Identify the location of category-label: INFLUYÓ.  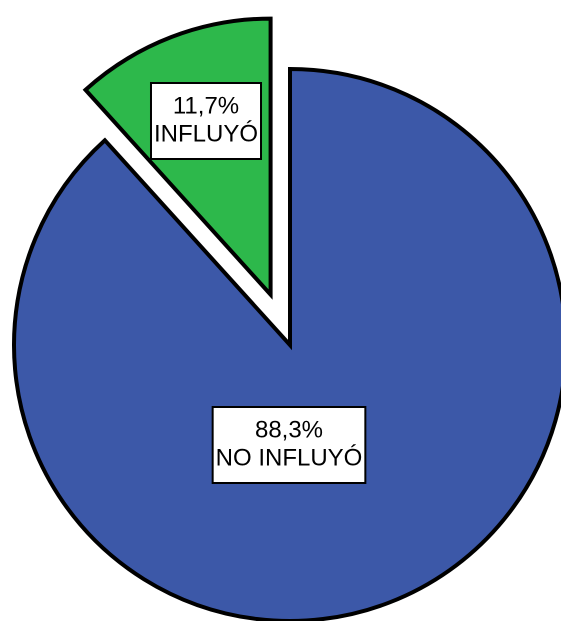
(206, 133).